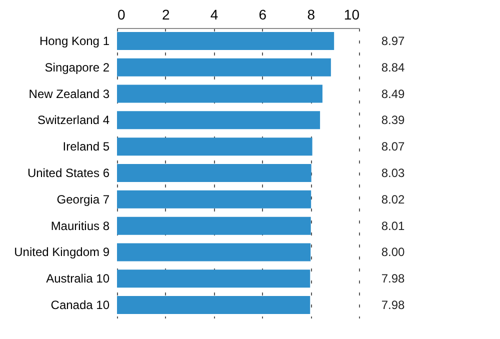  Describe the element at coordinates (311, 14) in the screenshot. I see `x-tick-label: 8` at that location.